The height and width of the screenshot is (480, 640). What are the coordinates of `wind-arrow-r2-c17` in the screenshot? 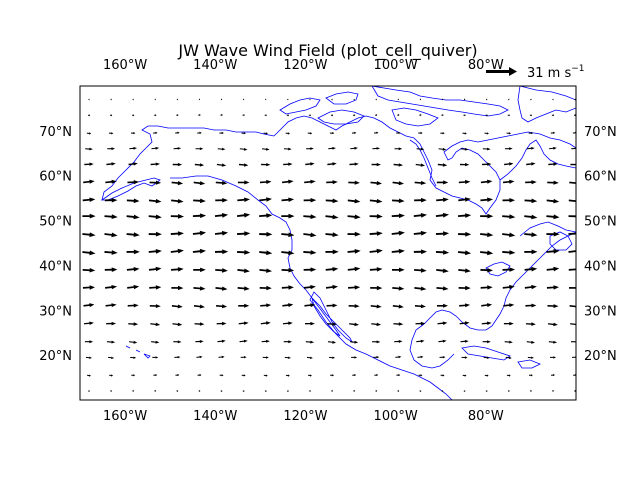 It's located at (464, 133).